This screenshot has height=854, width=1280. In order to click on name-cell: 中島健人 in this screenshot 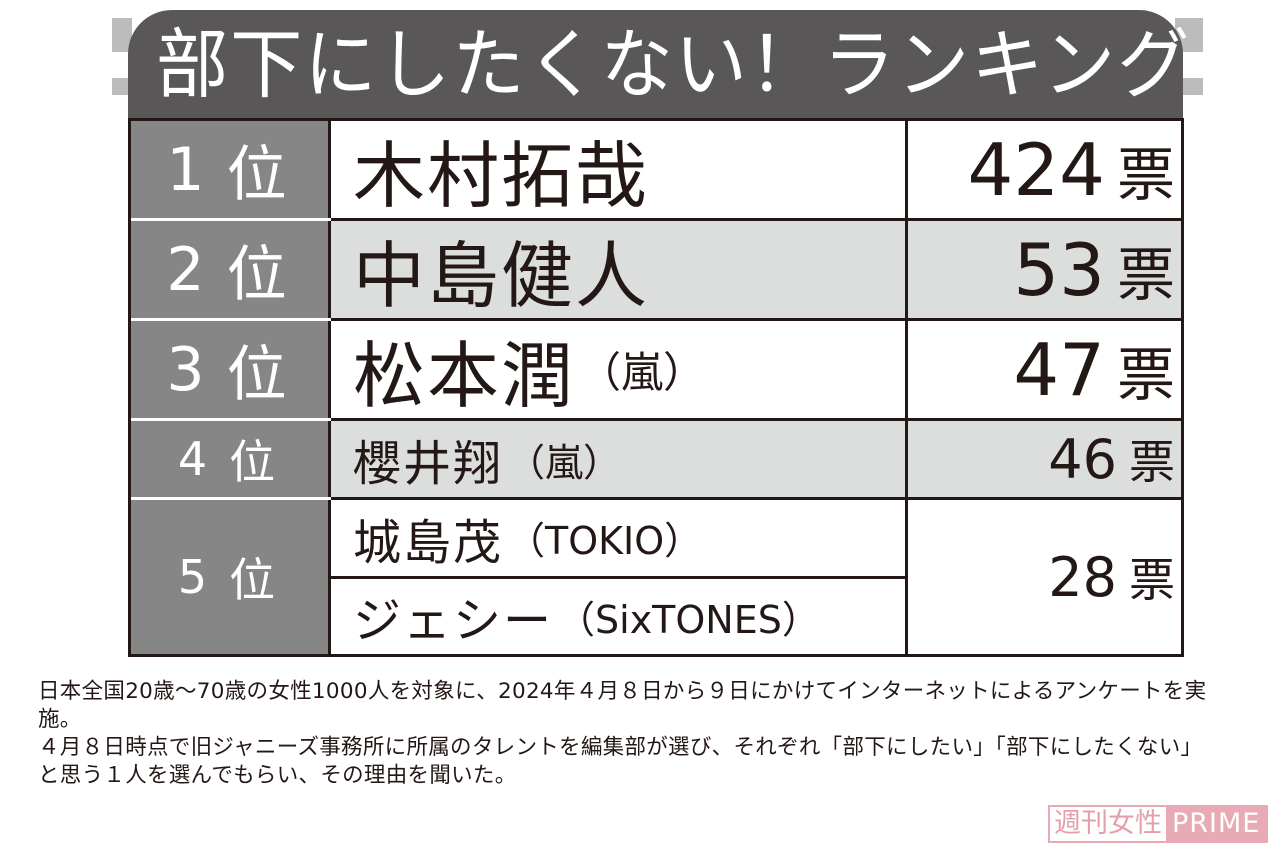, I will do `click(619, 269)`.